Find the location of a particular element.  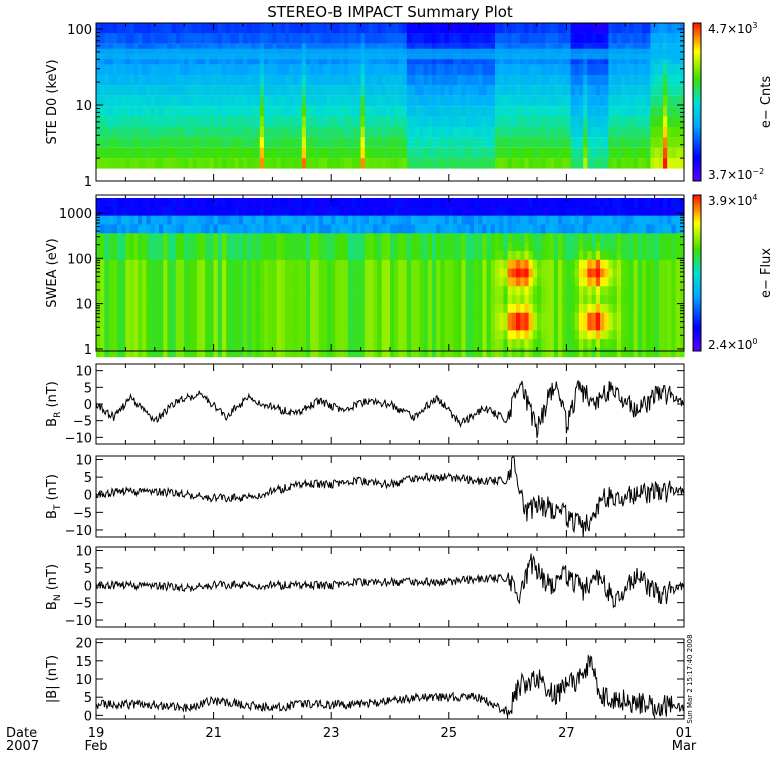

x-tick-label: 23 is located at coordinates (331, 733).